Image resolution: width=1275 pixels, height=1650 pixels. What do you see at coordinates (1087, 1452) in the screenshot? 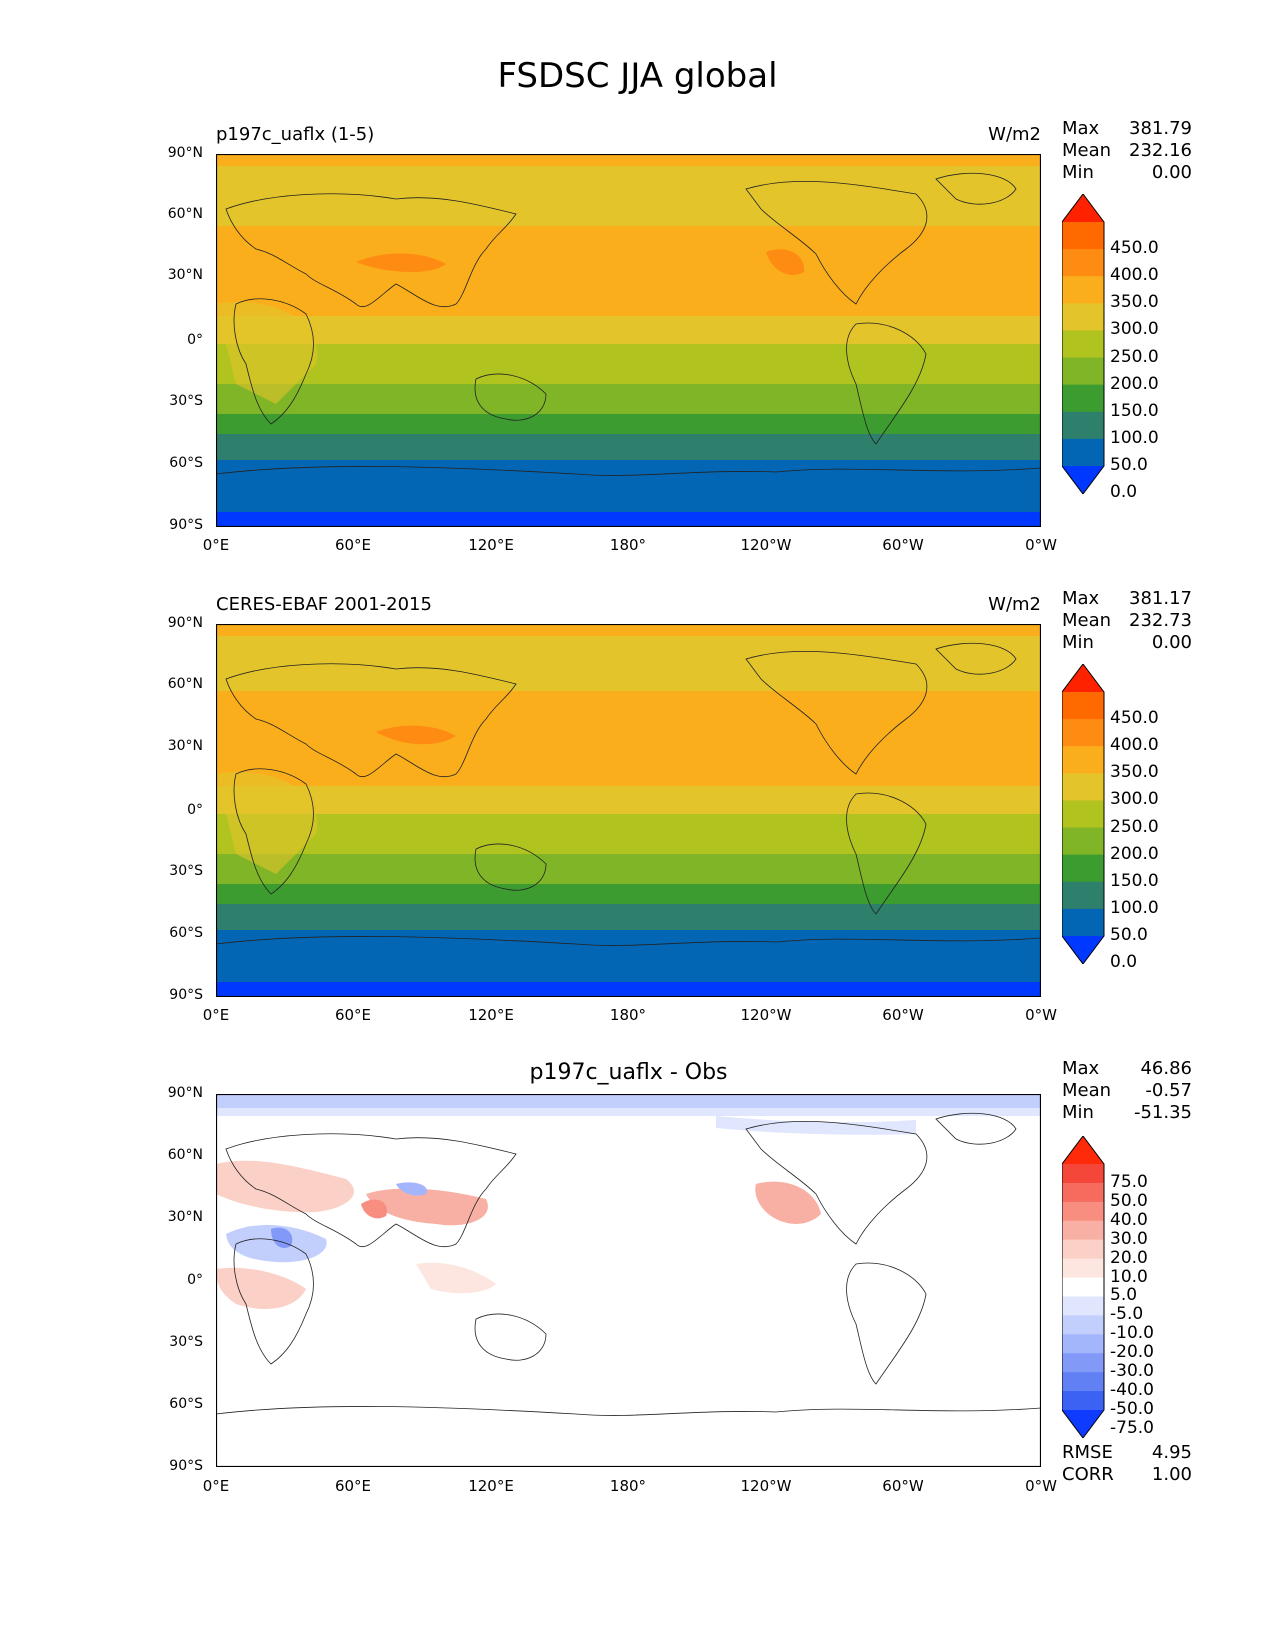
I see `rmse-label: RMSE` at bounding box center [1087, 1452].